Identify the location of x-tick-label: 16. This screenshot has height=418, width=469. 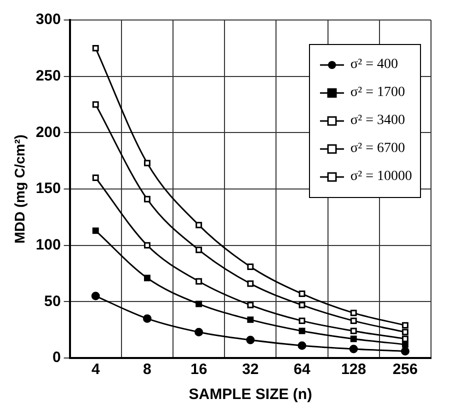
(199, 369).